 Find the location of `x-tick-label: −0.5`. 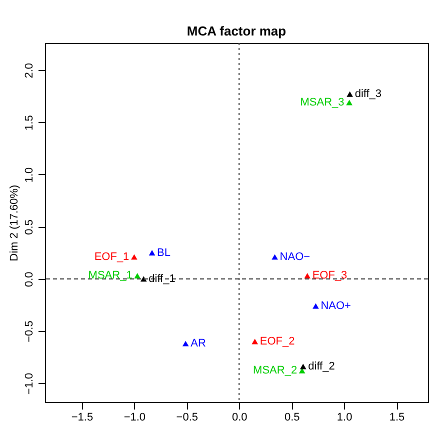

x-tick-label: −0.5 is located at coordinates (187, 418).